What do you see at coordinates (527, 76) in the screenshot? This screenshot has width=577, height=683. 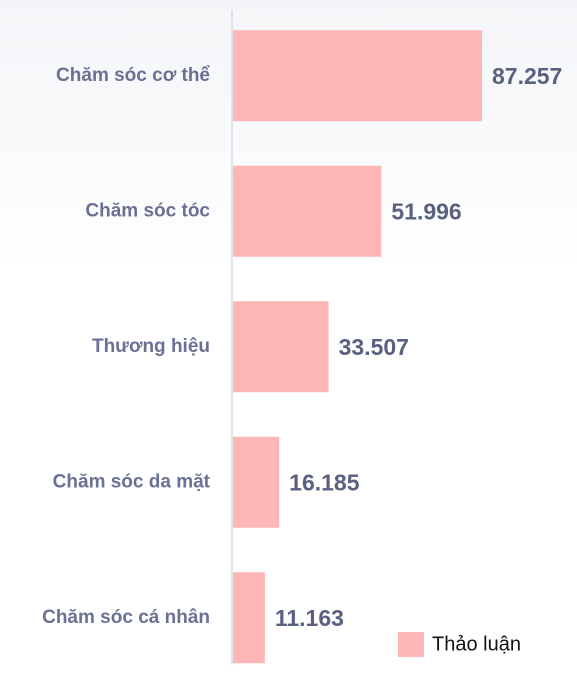 I see `value-label: 87.257` at bounding box center [527, 76].